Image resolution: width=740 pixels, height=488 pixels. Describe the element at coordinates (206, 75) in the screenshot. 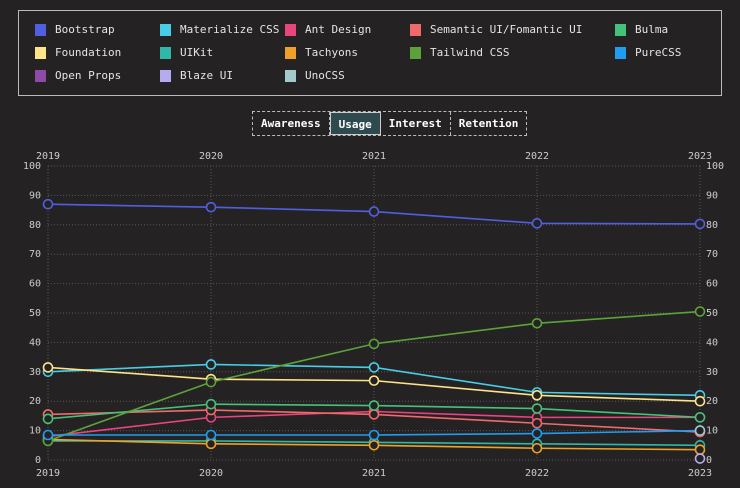

I see `legend-label: Blaze UI` at that location.